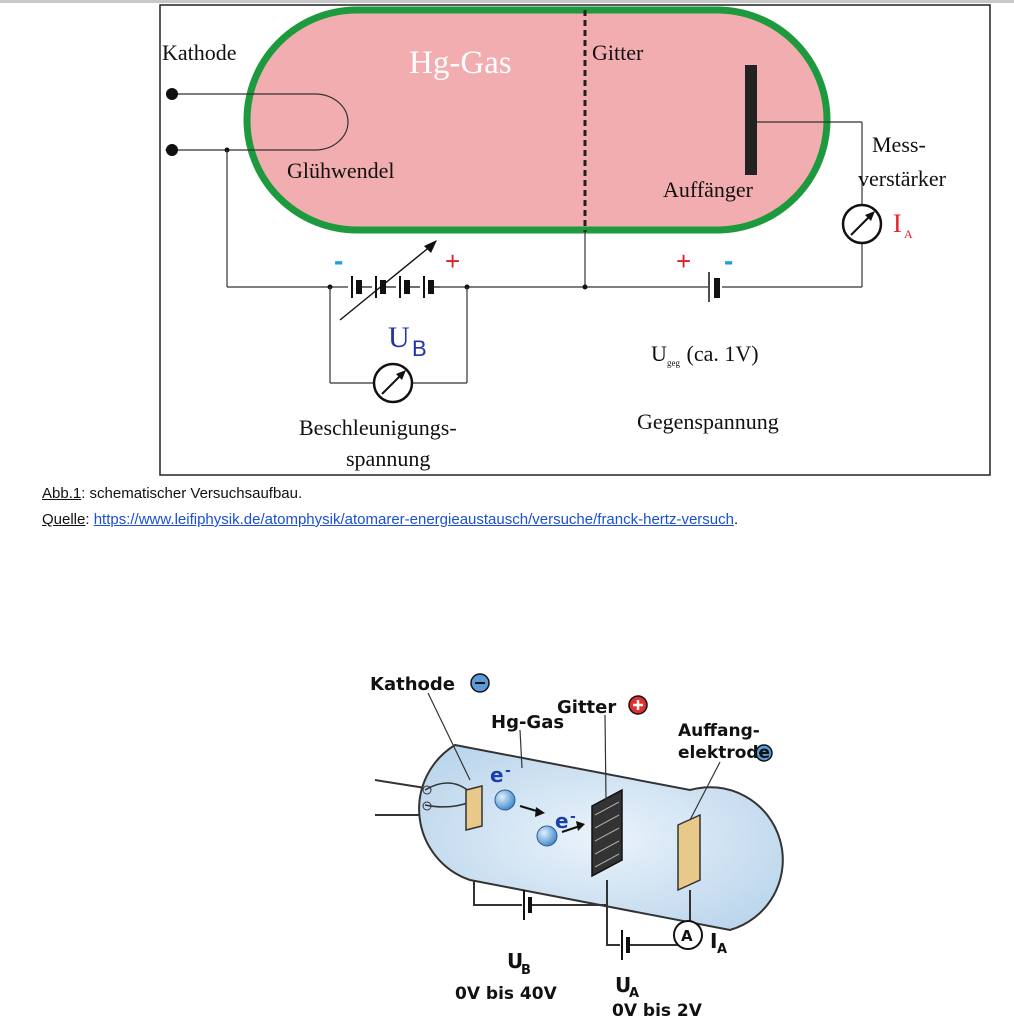  Describe the element at coordinates (526, 970) in the screenshot. I see `svg-text: B` at that location.